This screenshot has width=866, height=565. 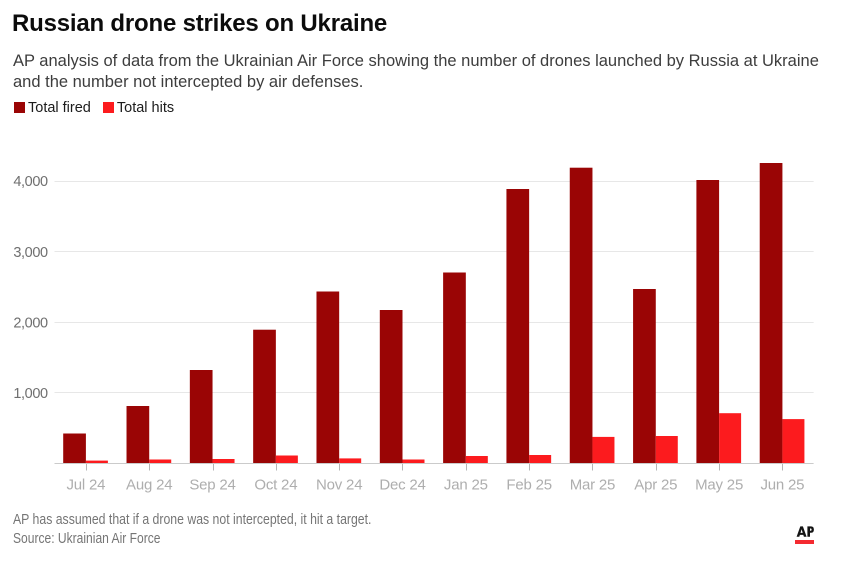 I want to click on svg-text: May 25, so click(x=719, y=484).